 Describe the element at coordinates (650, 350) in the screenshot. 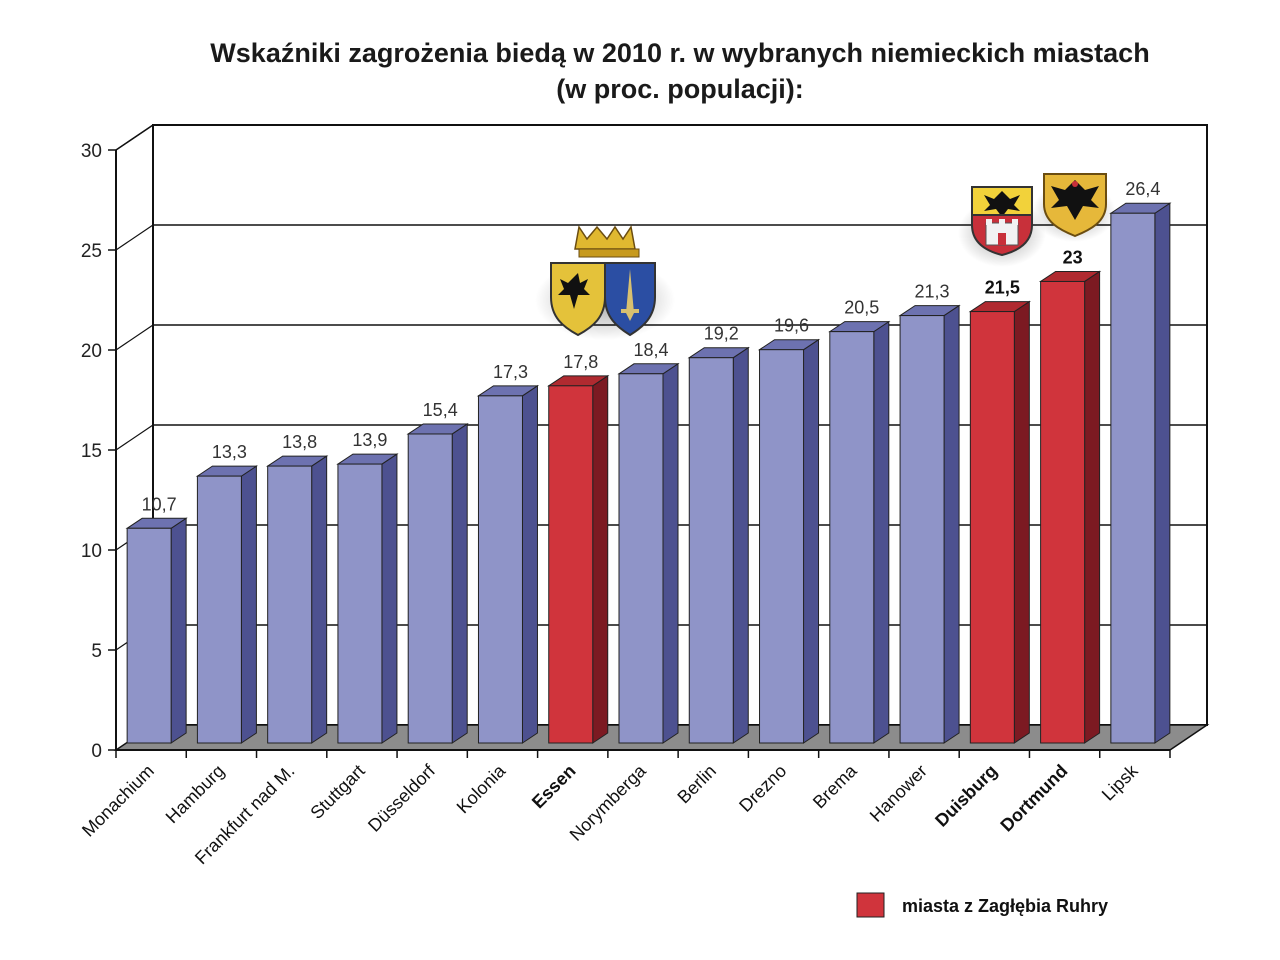

I see `data-label: 18,4` at that location.